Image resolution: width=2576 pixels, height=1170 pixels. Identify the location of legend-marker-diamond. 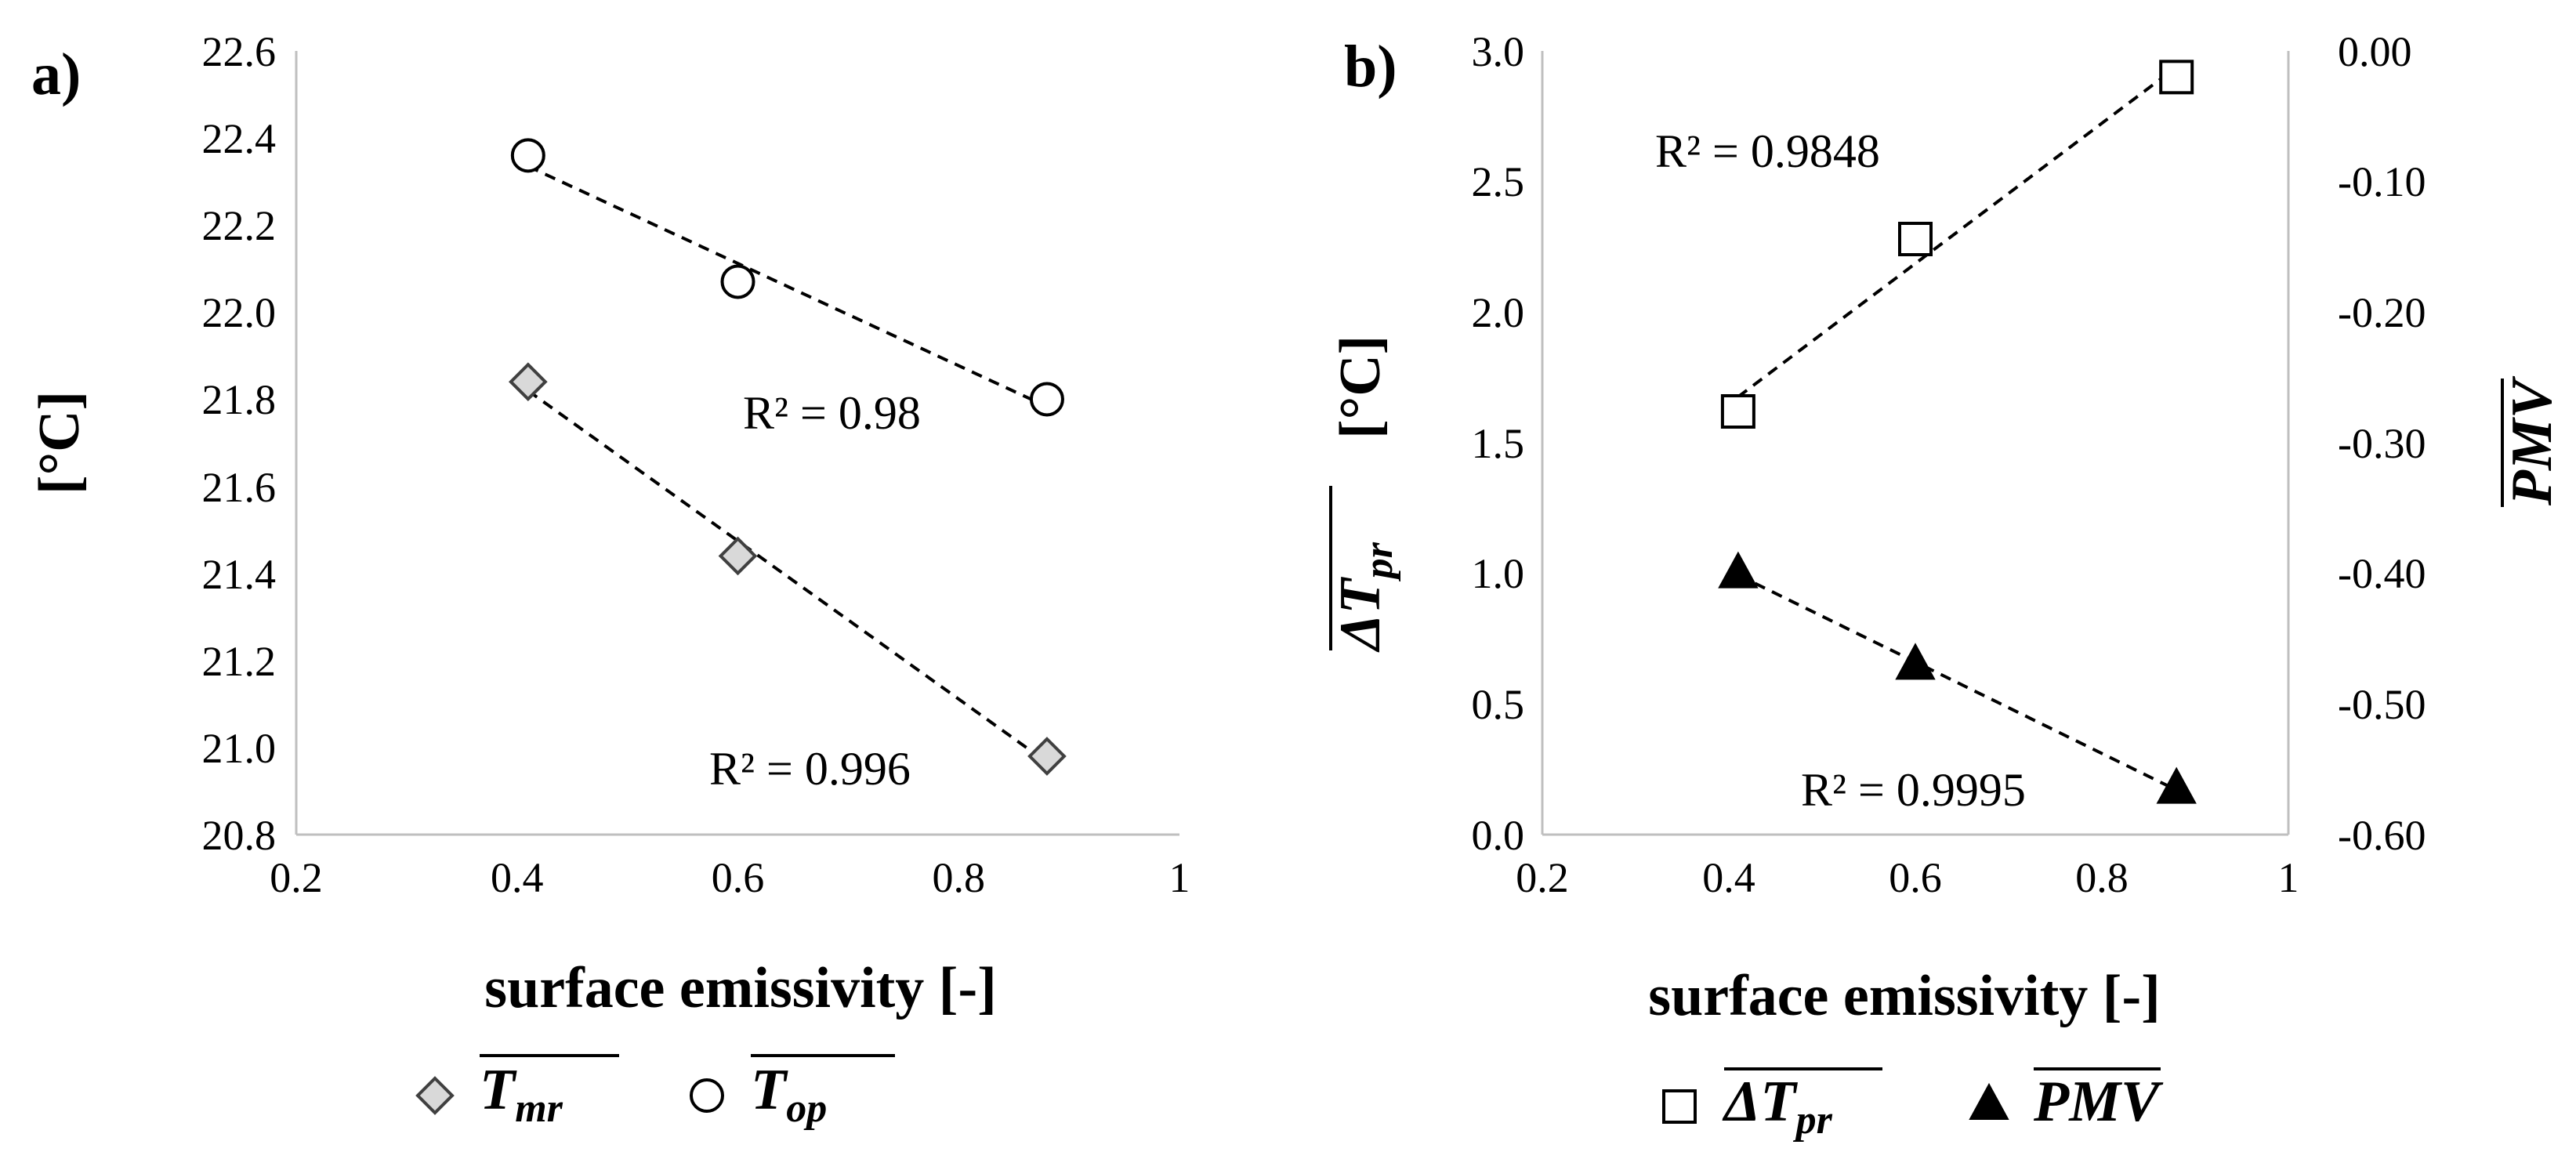
(435, 1095).